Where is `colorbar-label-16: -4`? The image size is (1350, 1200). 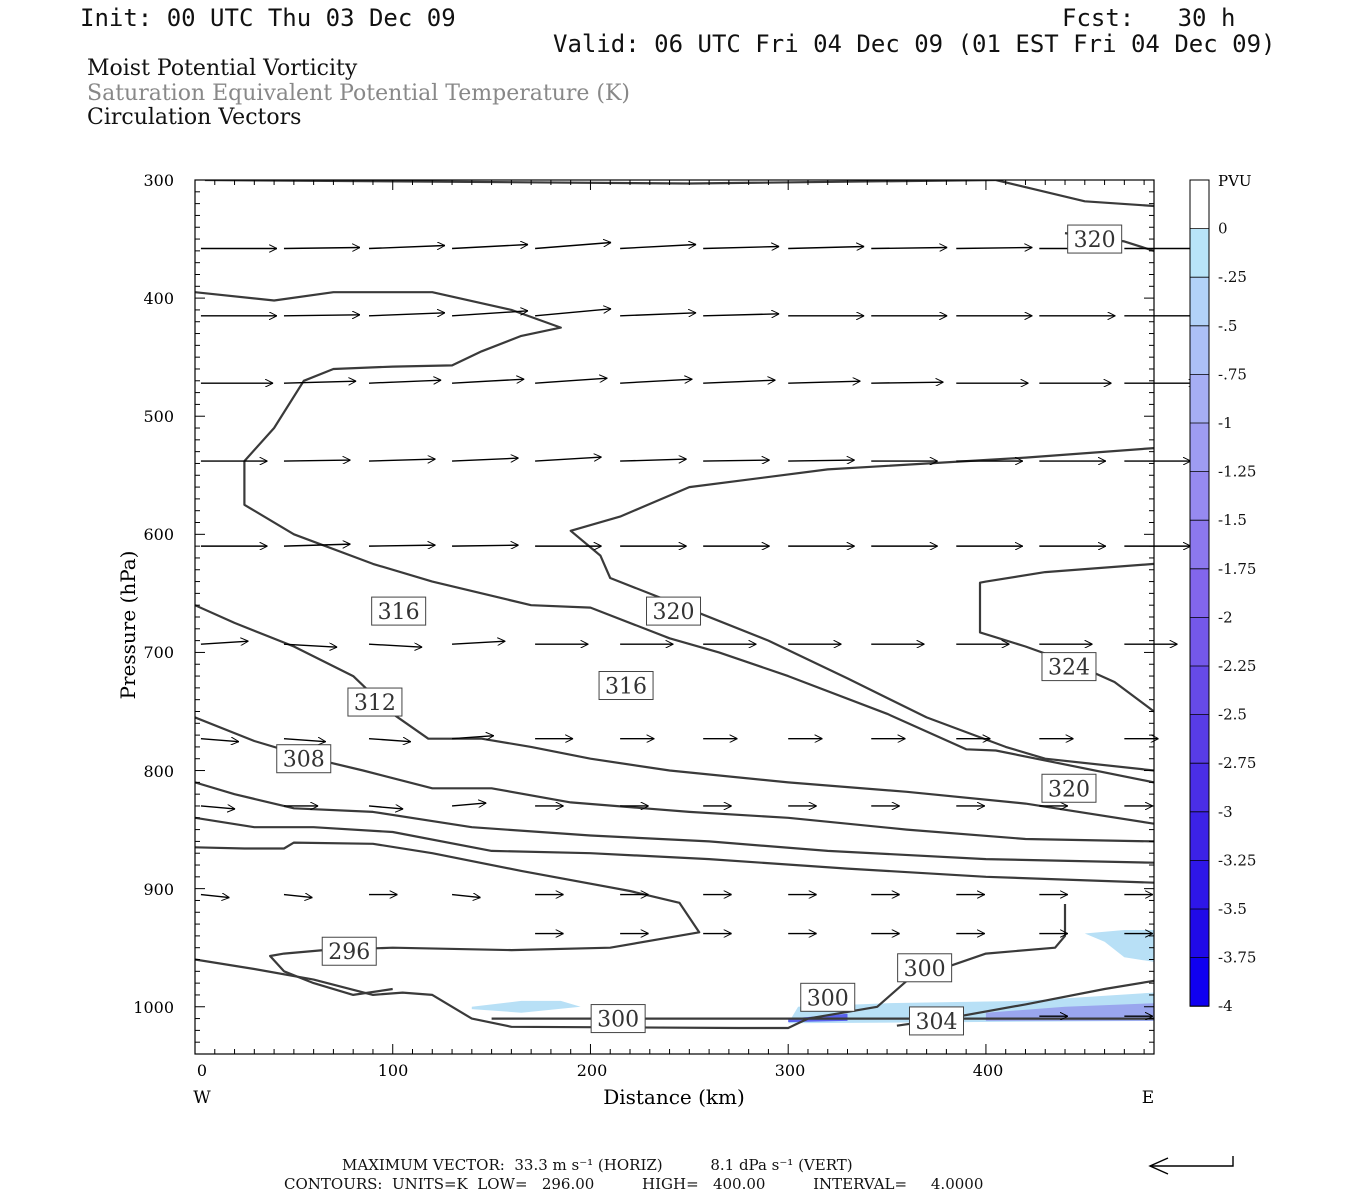 colorbar-label-16: -4 is located at coordinates (1225, 1006).